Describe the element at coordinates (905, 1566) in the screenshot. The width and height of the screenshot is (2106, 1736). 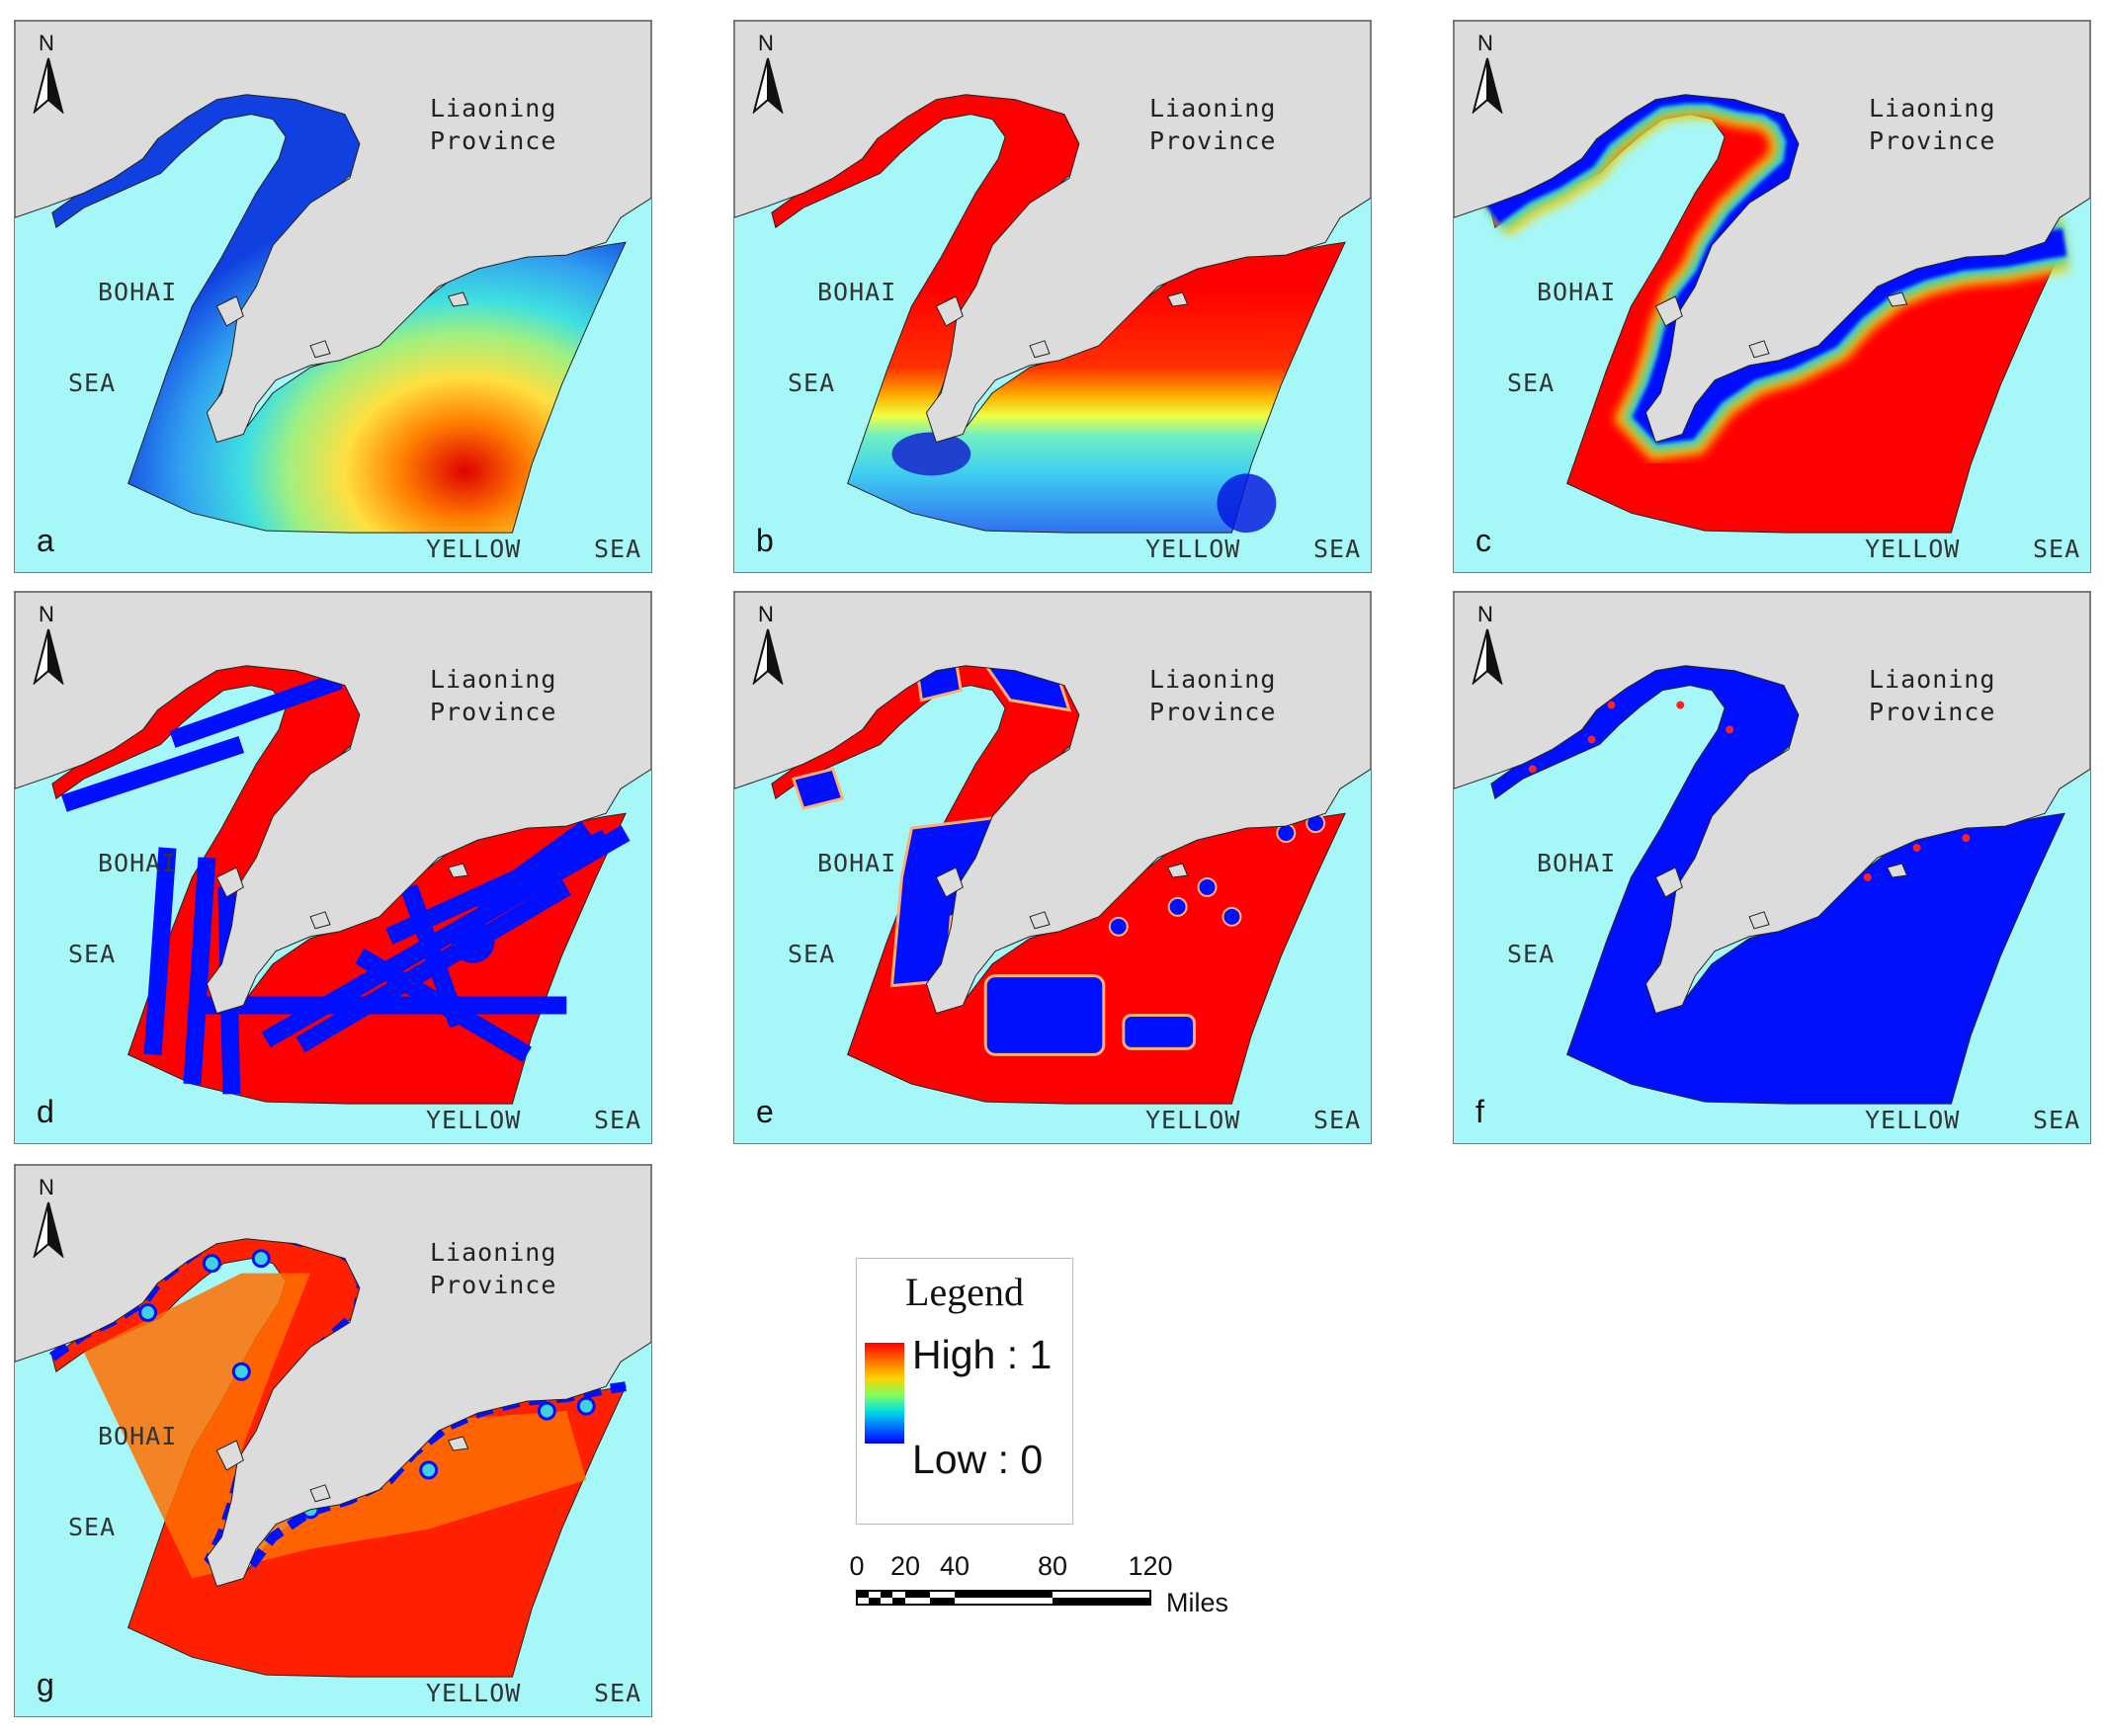
I see `scale-tick-label: 20` at that location.